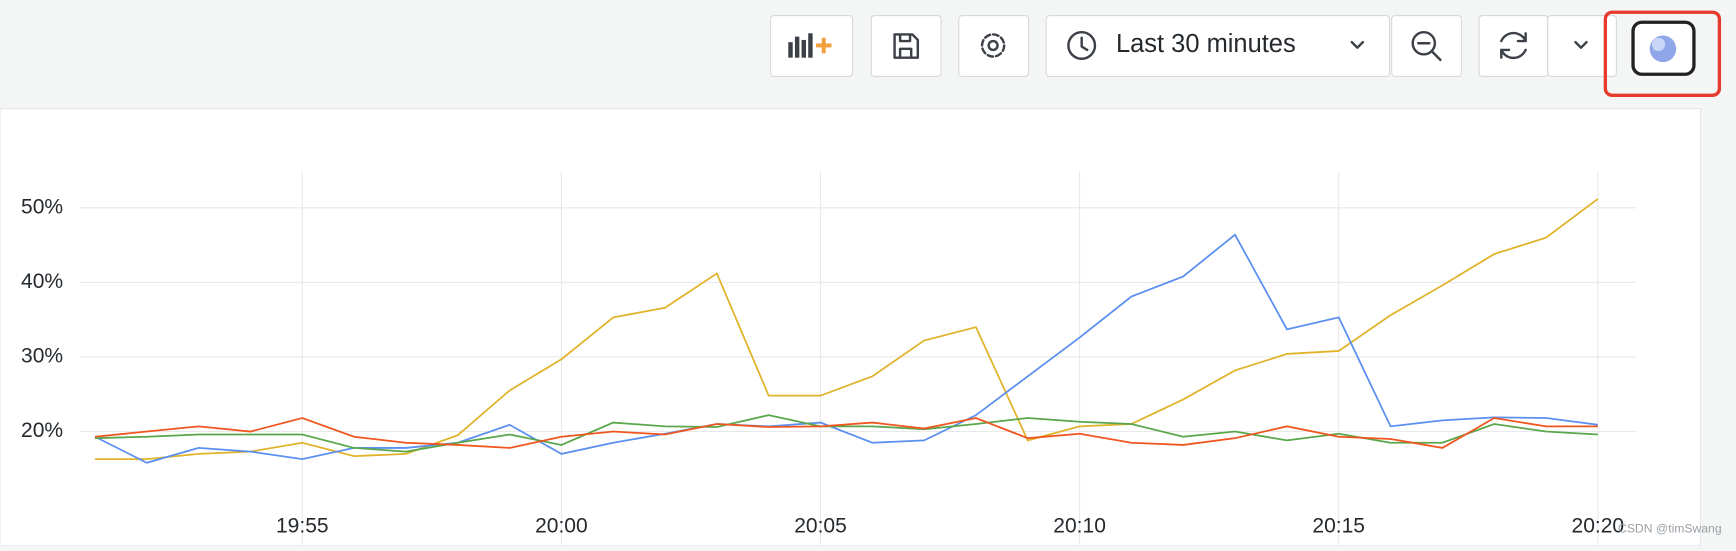 This screenshot has width=1736, height=551. What do you see at coordinates (994, 46) in the screenshot?
I see `settings-button` at bounding box center [994, 46].